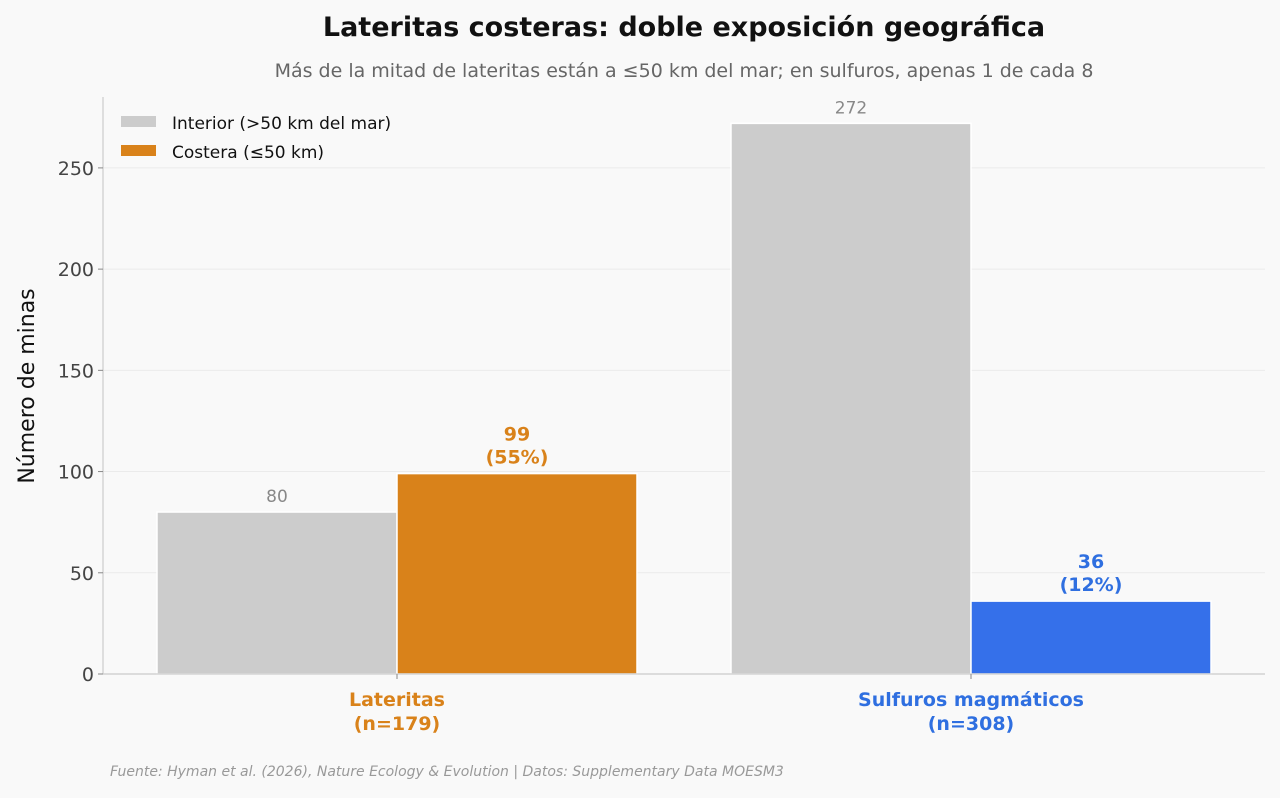 This screenshot has height=798, width=1280. What do you see at coordinates (88, 675) in the screenshot?
I see `y-tick-label: 0` at bounding box center [88, 675].